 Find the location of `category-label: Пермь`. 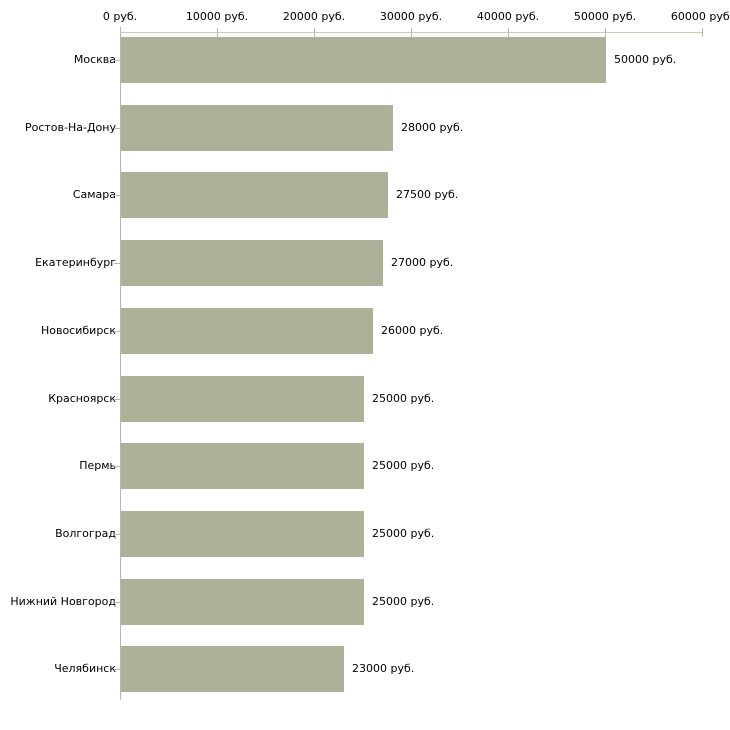

category-label: Пермь is located at coordinates (97, 465).